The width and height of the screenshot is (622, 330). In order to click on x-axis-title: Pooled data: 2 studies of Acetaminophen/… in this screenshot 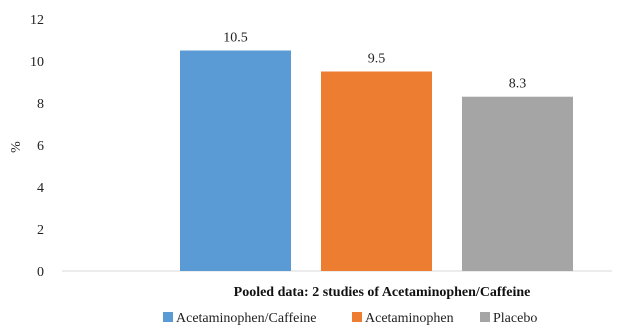, I will do `click(382, 292)`.